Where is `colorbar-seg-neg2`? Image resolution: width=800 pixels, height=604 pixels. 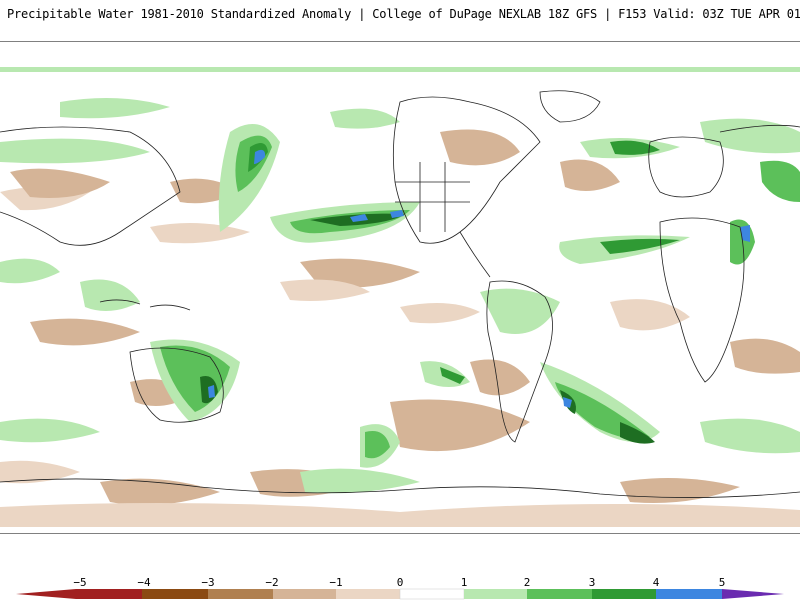
colorbar-seg-neg2 is located at coordinates (304, 594).